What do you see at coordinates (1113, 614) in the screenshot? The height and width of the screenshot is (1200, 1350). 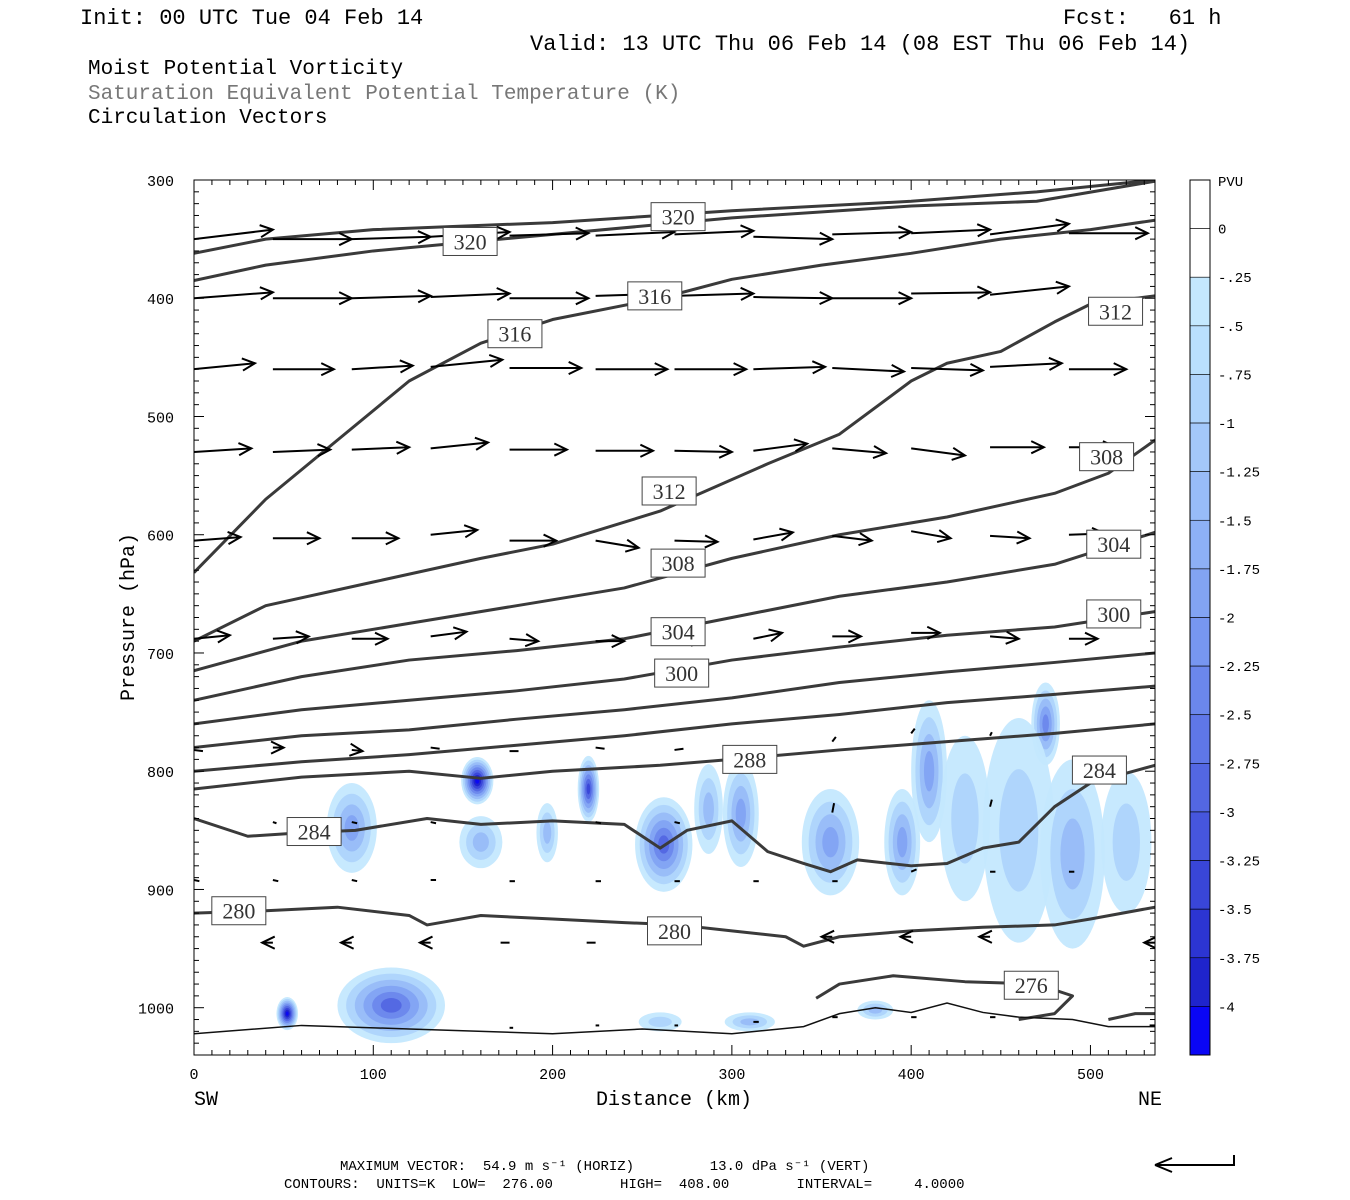 I see `svg-text: 300` at bounding box center [1113, 614].